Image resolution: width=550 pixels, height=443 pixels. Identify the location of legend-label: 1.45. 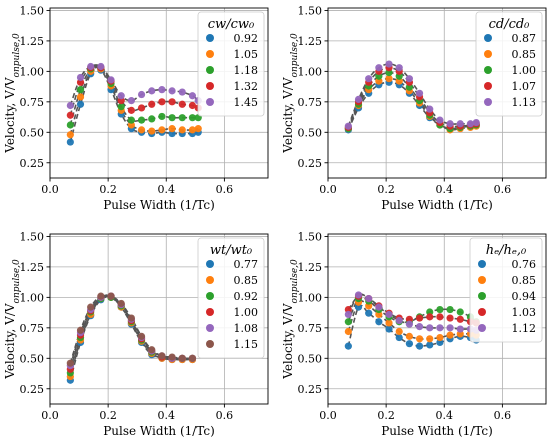
(246, 102).